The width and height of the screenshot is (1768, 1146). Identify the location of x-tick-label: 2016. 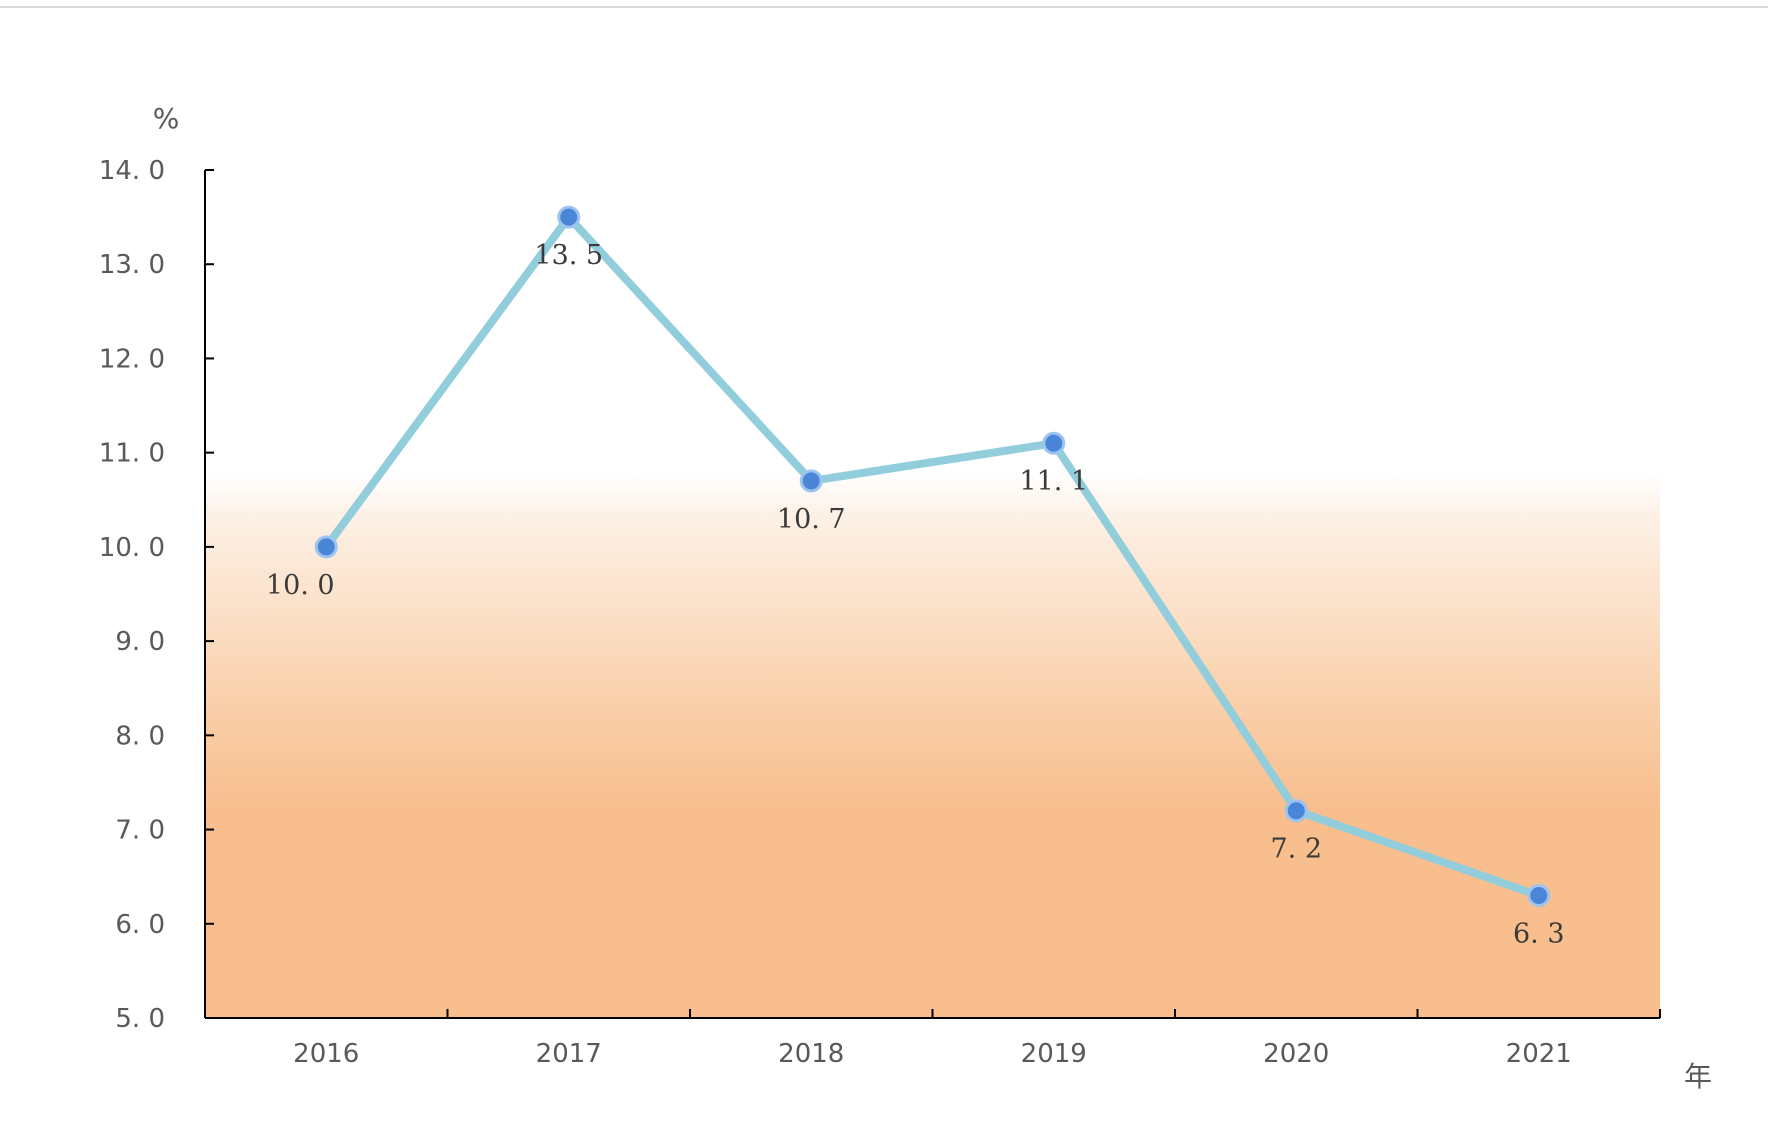
(326, 1054).